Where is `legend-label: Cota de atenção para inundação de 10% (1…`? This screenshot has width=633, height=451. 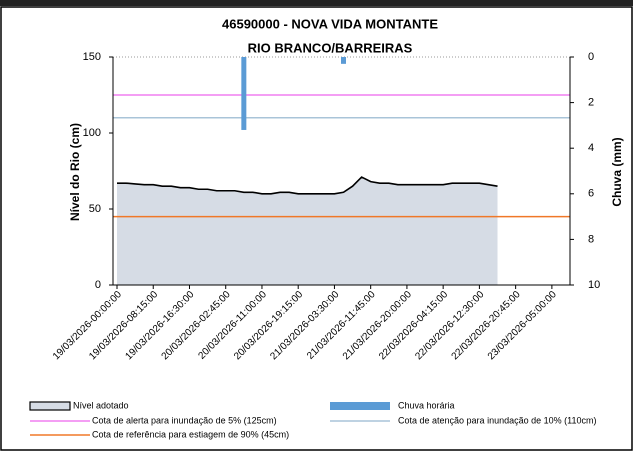 legend-label: Cota de atenção para inundação de 10% (1… is located at coordinates (497, 420).